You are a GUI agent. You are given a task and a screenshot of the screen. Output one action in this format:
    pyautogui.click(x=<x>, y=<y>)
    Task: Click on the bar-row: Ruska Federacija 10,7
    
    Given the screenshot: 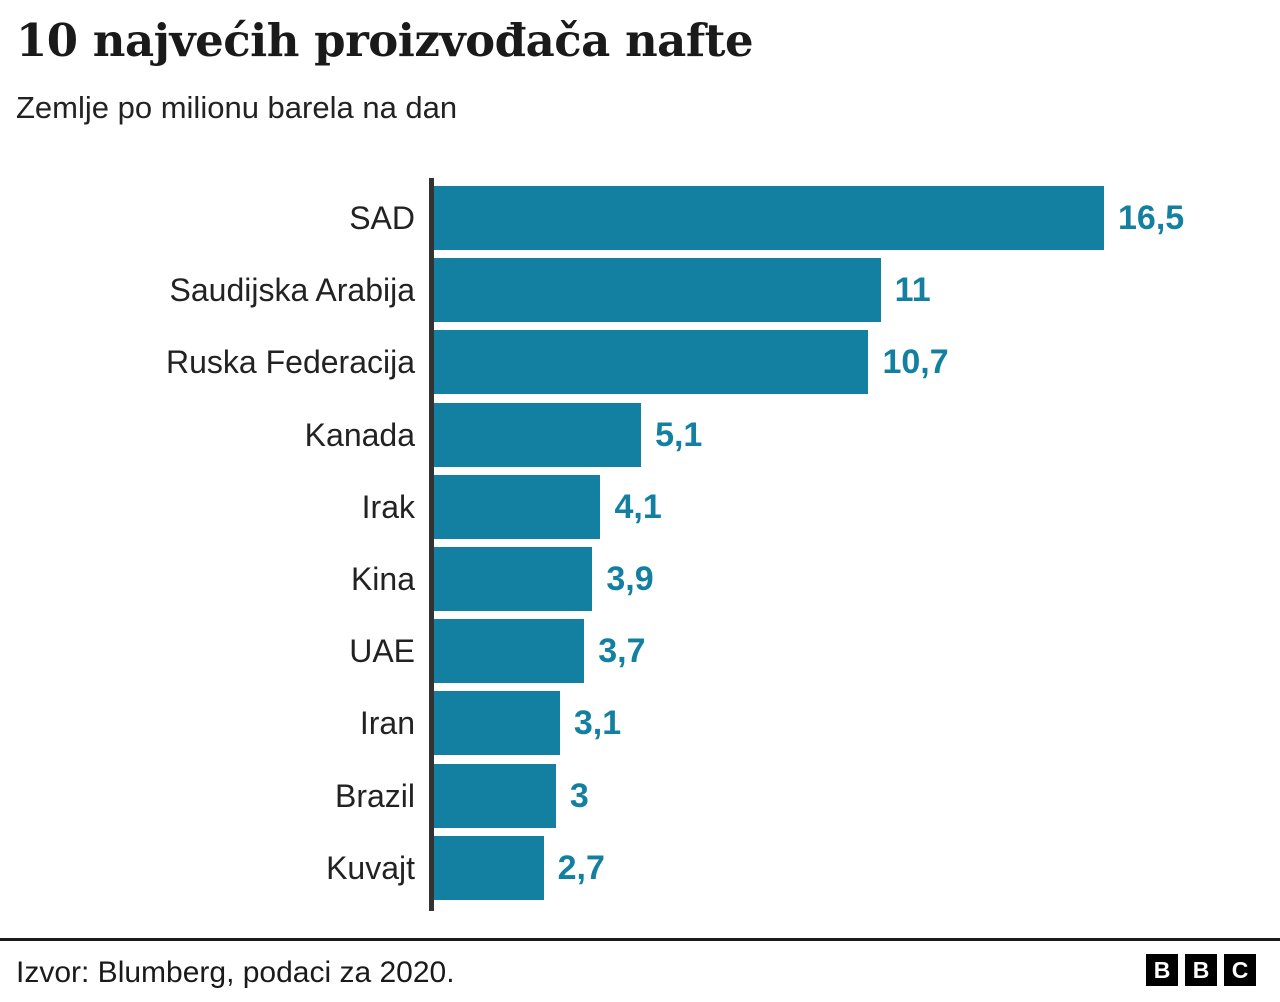 What is the action you would take?
    pyautogui.click(x=640, y=366)
    